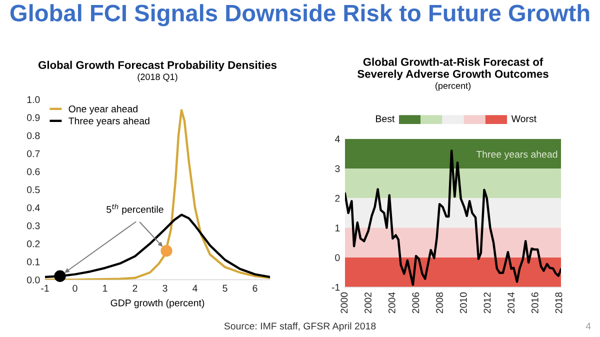  What do you see at coordinates (103, 109) in the screenshot?
I see `legend-label: One year ahead` at bounding box center [103, 109].